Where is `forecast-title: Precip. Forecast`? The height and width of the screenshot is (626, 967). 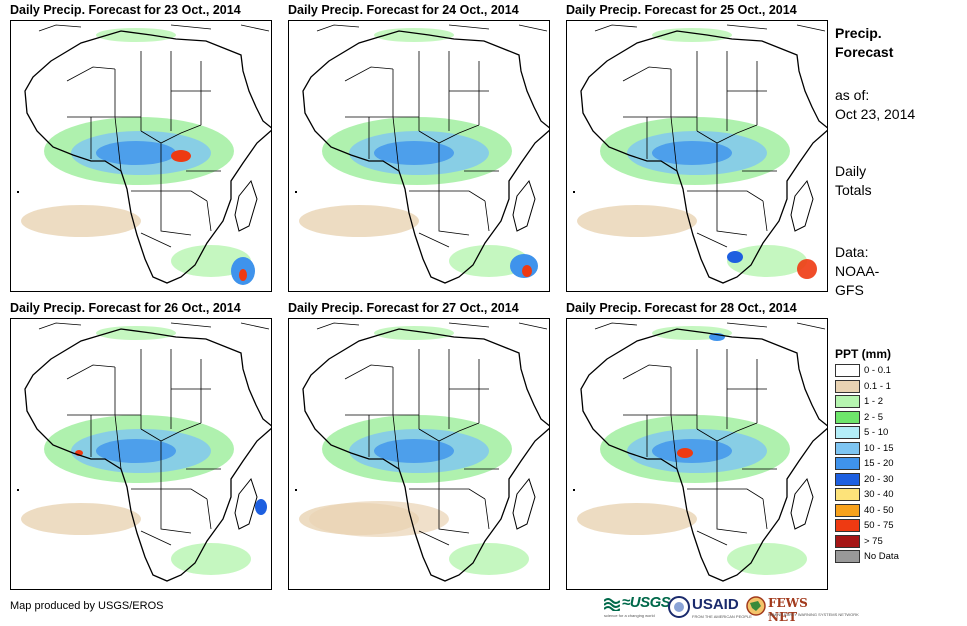 forecast-title: Precip. Forecast is located at coordinates (864, 42).